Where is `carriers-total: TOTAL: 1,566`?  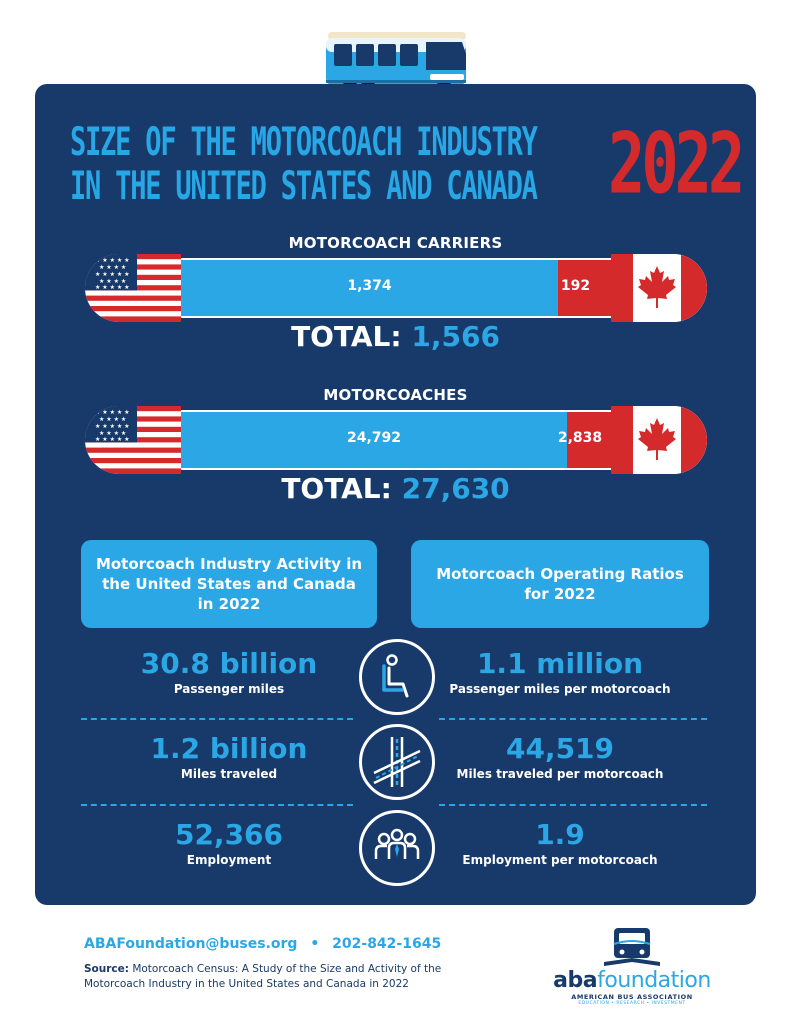 carriers-total: TOTAL: 1,566 is located at coordinates (395, 336).